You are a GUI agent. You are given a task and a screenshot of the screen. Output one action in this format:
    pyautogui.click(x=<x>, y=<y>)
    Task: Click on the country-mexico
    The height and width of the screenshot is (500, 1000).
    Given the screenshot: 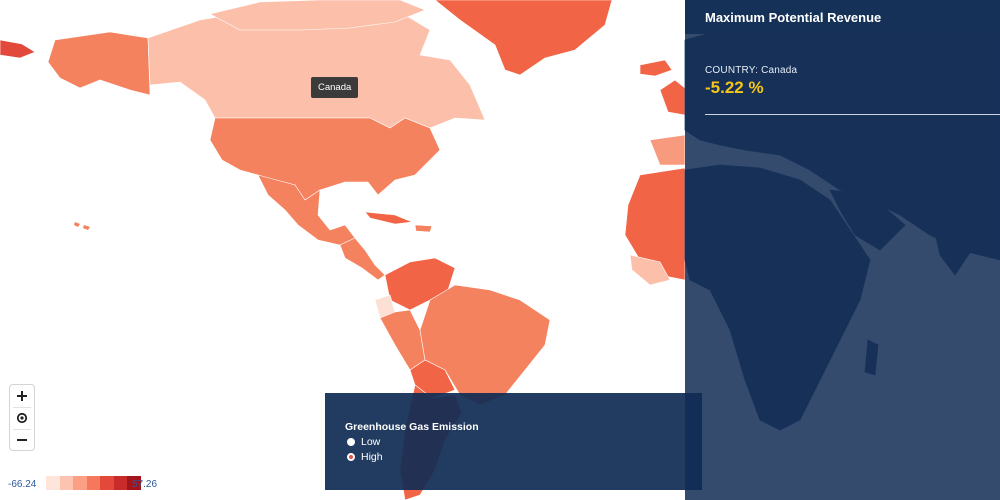 What is the action you would take?
    pyautogui.click(x=306, y=210)
    